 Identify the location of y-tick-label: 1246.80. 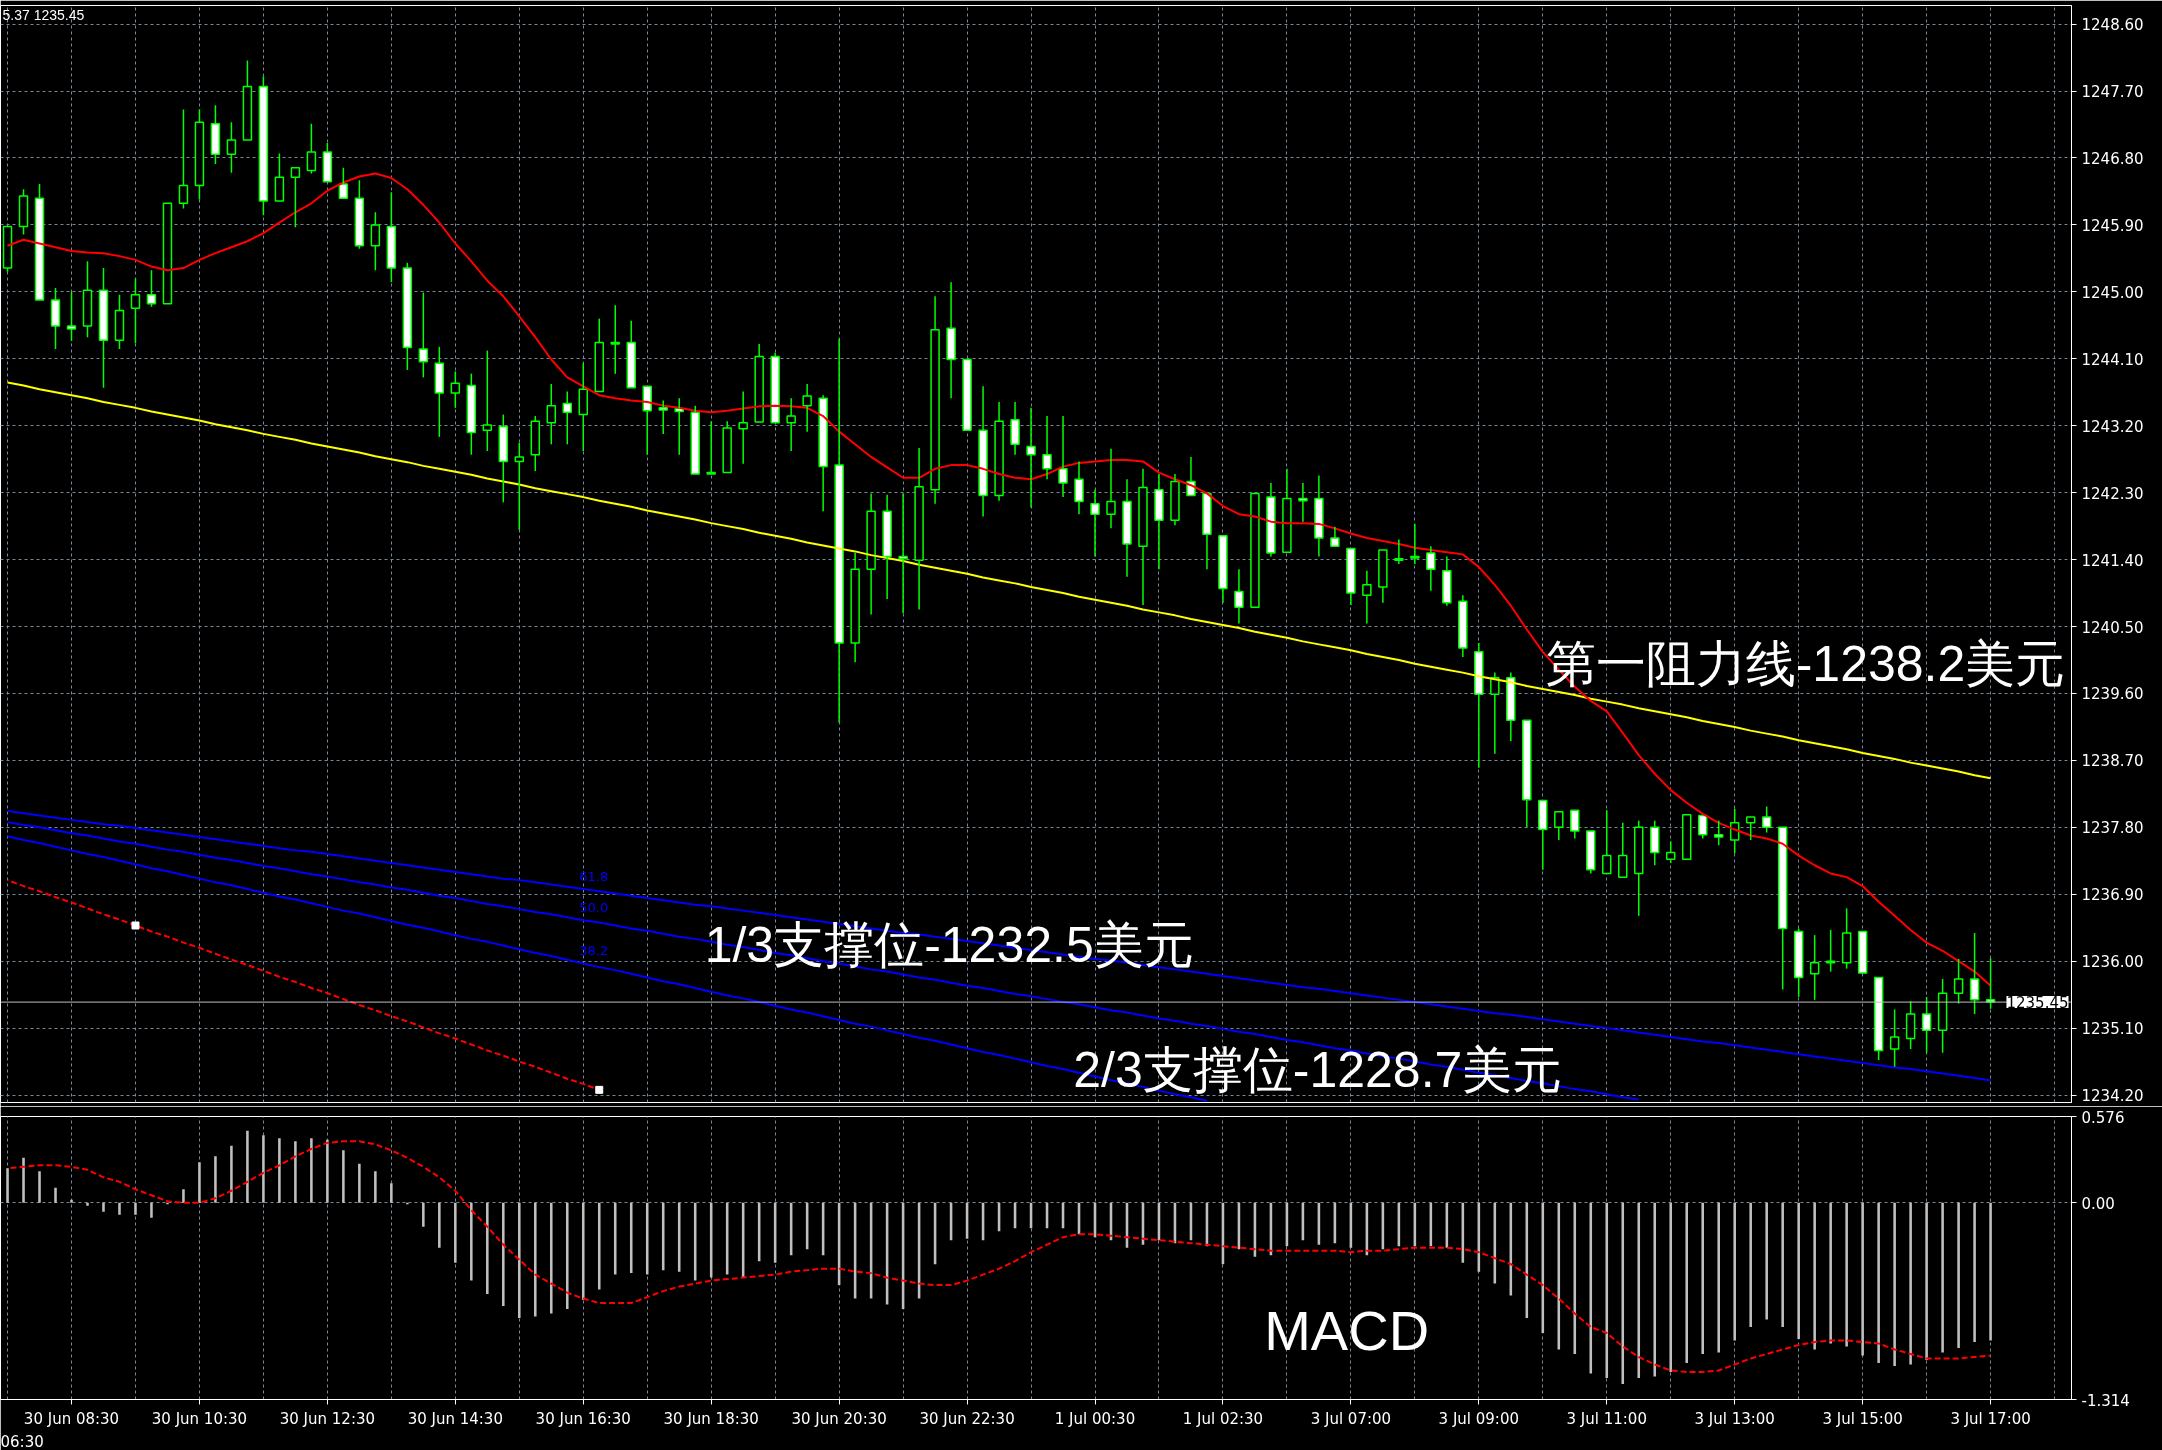
(2112, 158).